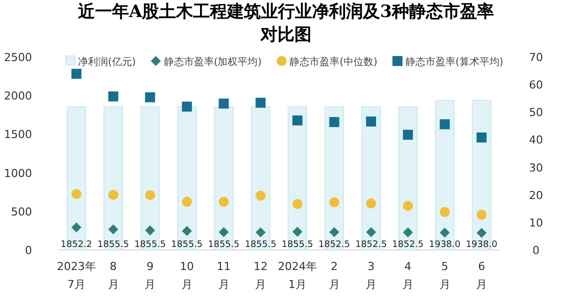 This screenshot has height=302, width=573. I want to click on y-tick-label: 2500, so click(18, 57).